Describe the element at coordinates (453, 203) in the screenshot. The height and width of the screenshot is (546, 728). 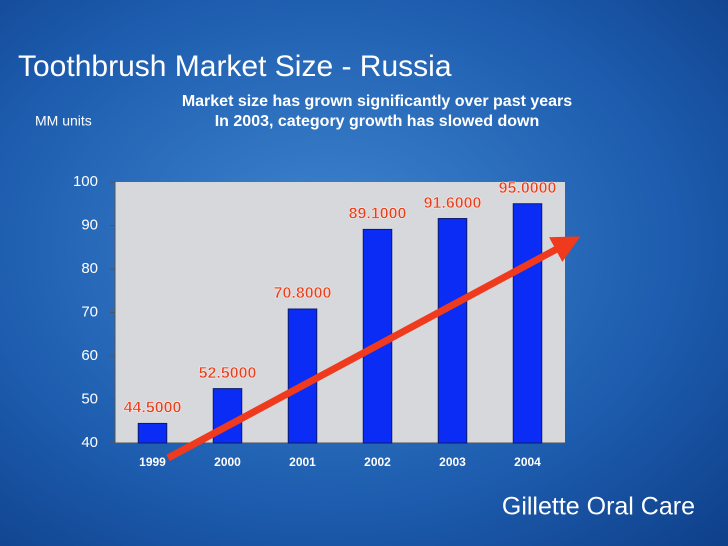
I see `data-label: 91.6000` at that location.